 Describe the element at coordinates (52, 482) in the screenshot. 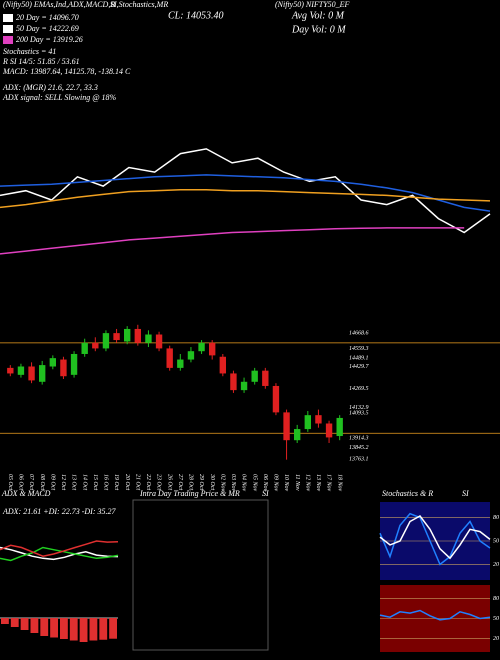

I see `x-tick-label: 09 Oct` at that location.